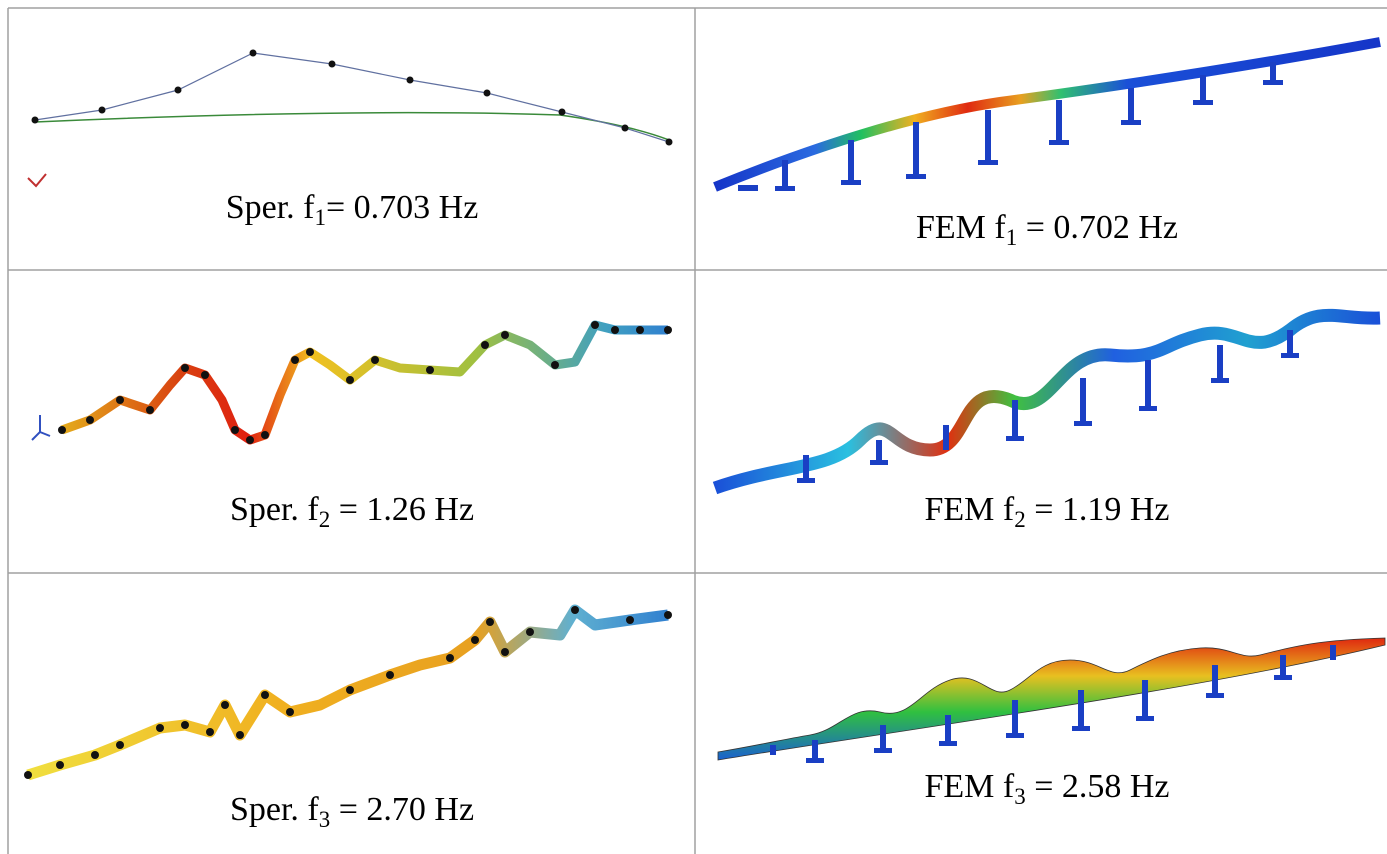  I want to click on caption-suffix: = 1.26 Hz, so click(402, 509).